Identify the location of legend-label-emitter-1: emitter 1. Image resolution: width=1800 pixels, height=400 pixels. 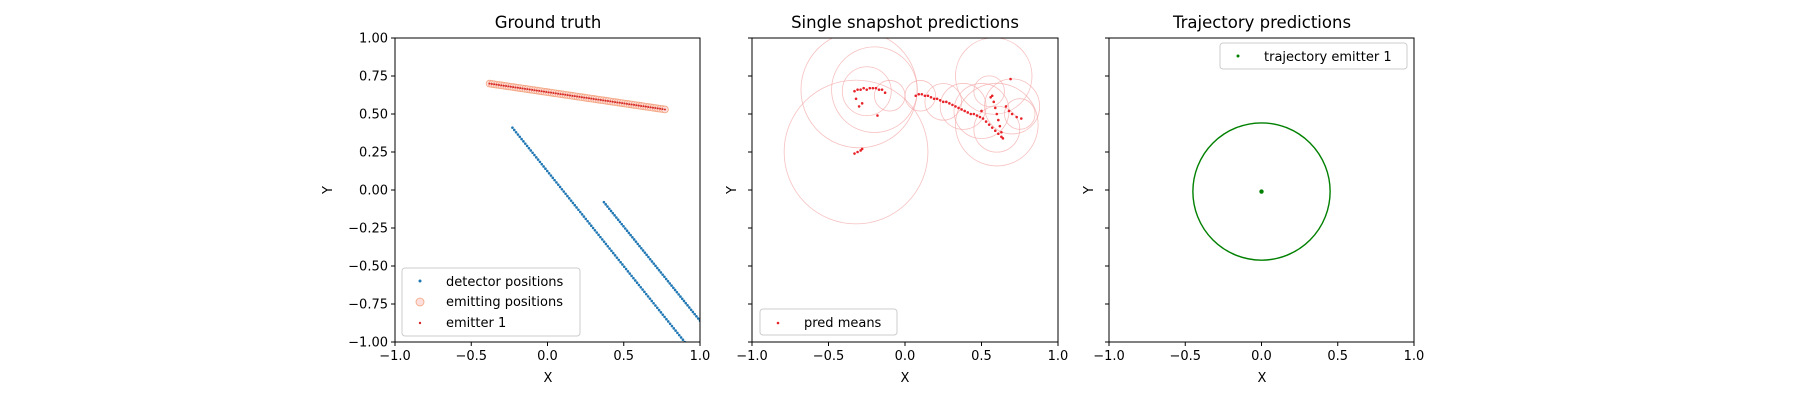
(476, 323).